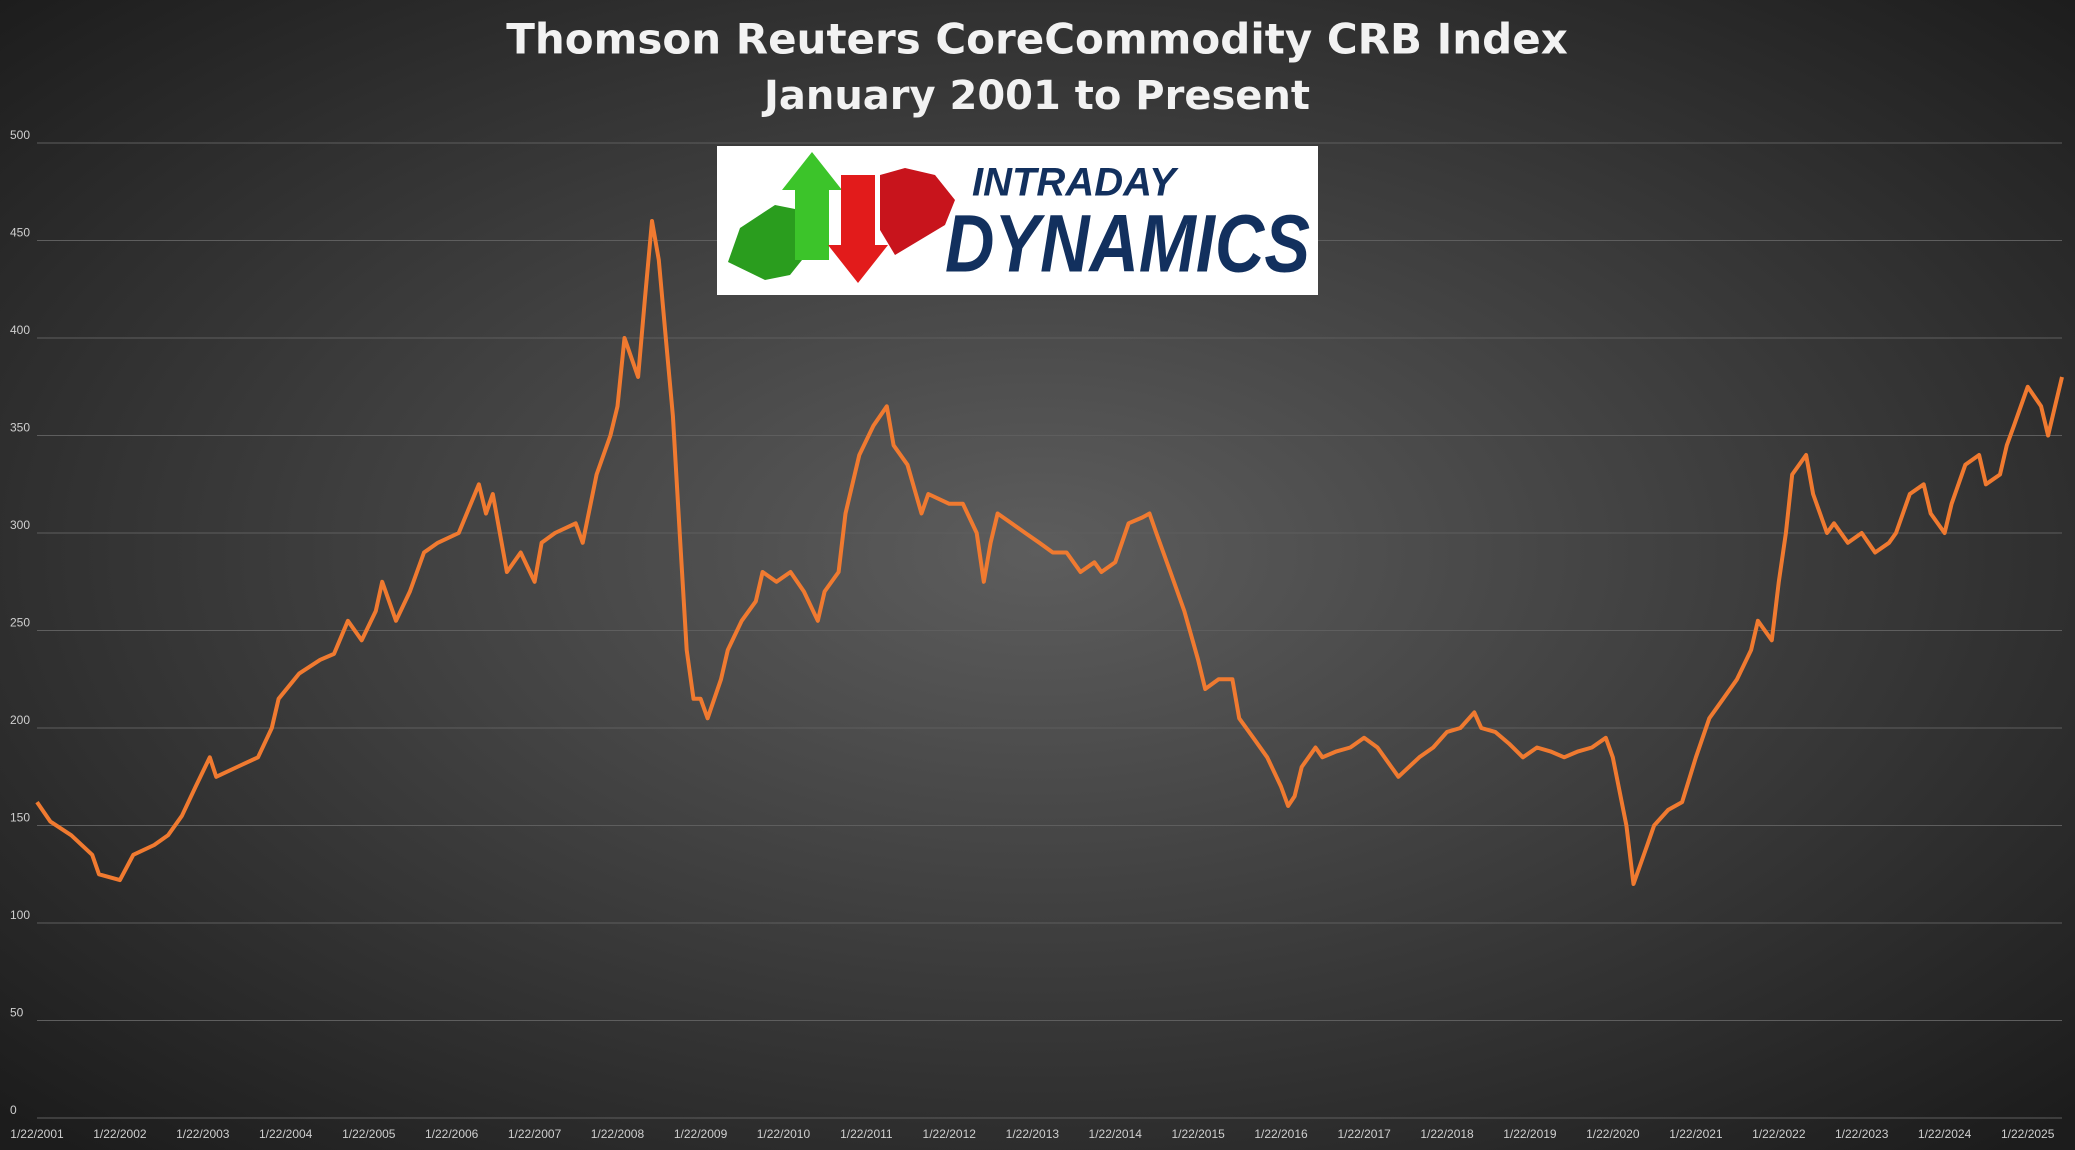  I want to click on y-tick-label: 100, so click(20, 915).